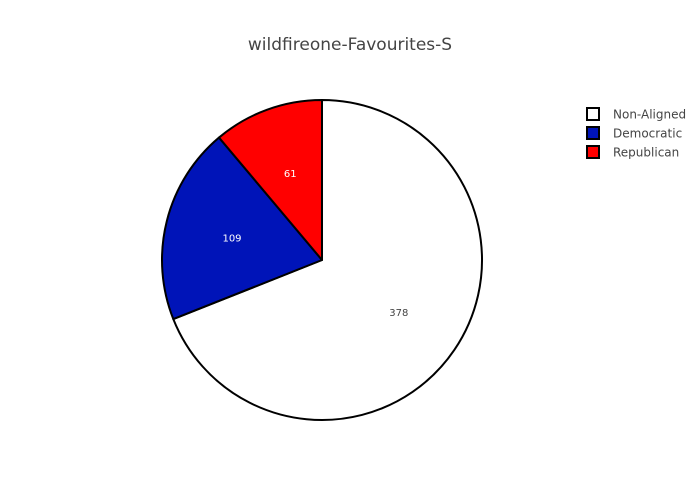  I want to click on slice-value-labels: 378 109 61, so click(315, 244).